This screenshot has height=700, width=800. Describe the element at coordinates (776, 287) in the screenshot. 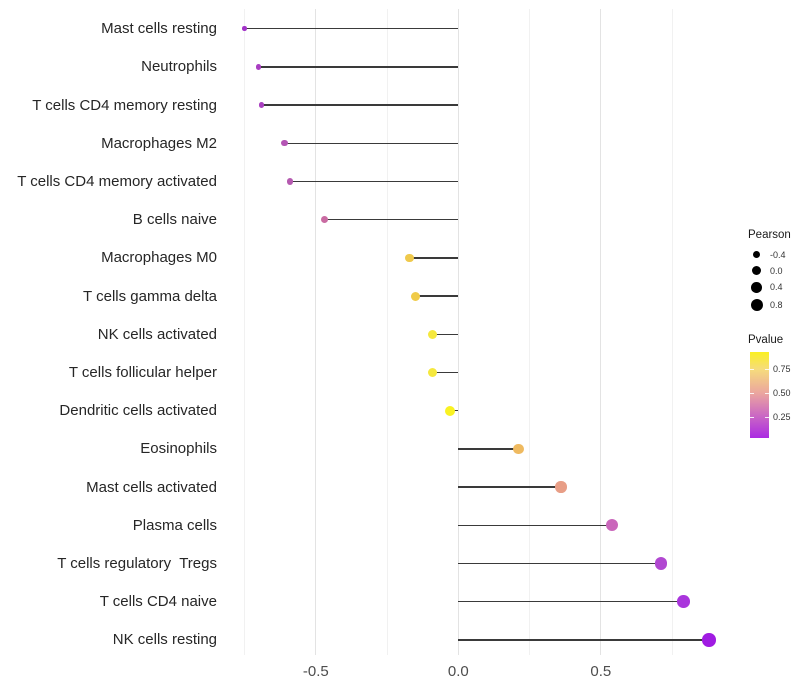

I see `pearson-size-label: 0.4` at that location.